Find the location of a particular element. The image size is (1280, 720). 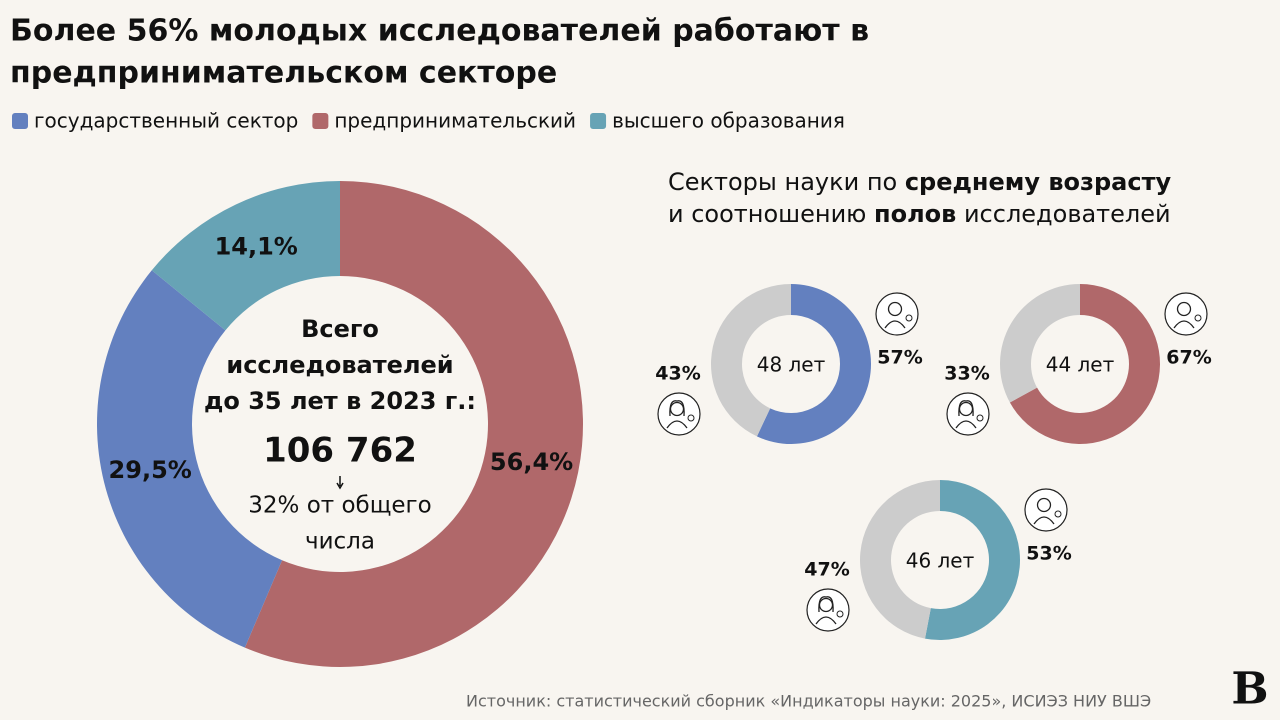

center-label: 48 лет is located at coordinates (791, 365).